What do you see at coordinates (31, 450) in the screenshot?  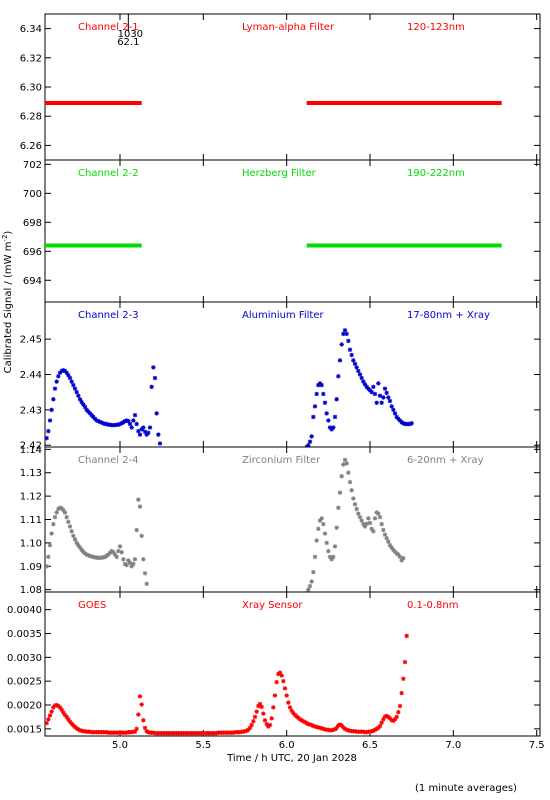 I see `y-tick-label: 1.14` at bounding box center [31, 450].